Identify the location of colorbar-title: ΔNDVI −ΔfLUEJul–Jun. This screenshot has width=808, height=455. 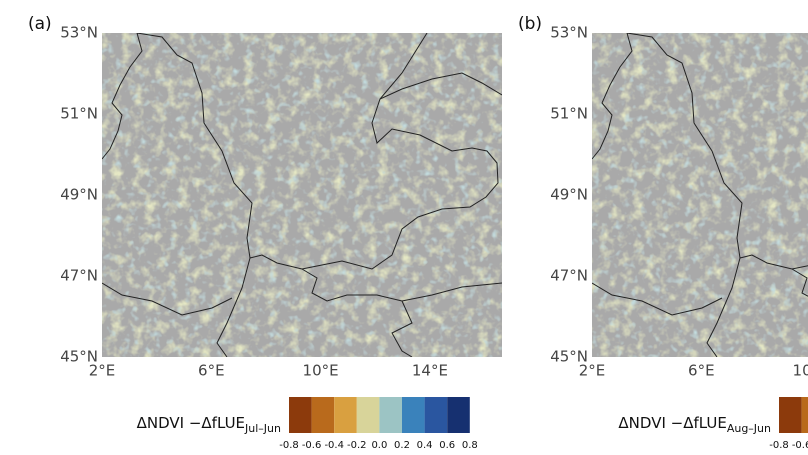
(209, 424).